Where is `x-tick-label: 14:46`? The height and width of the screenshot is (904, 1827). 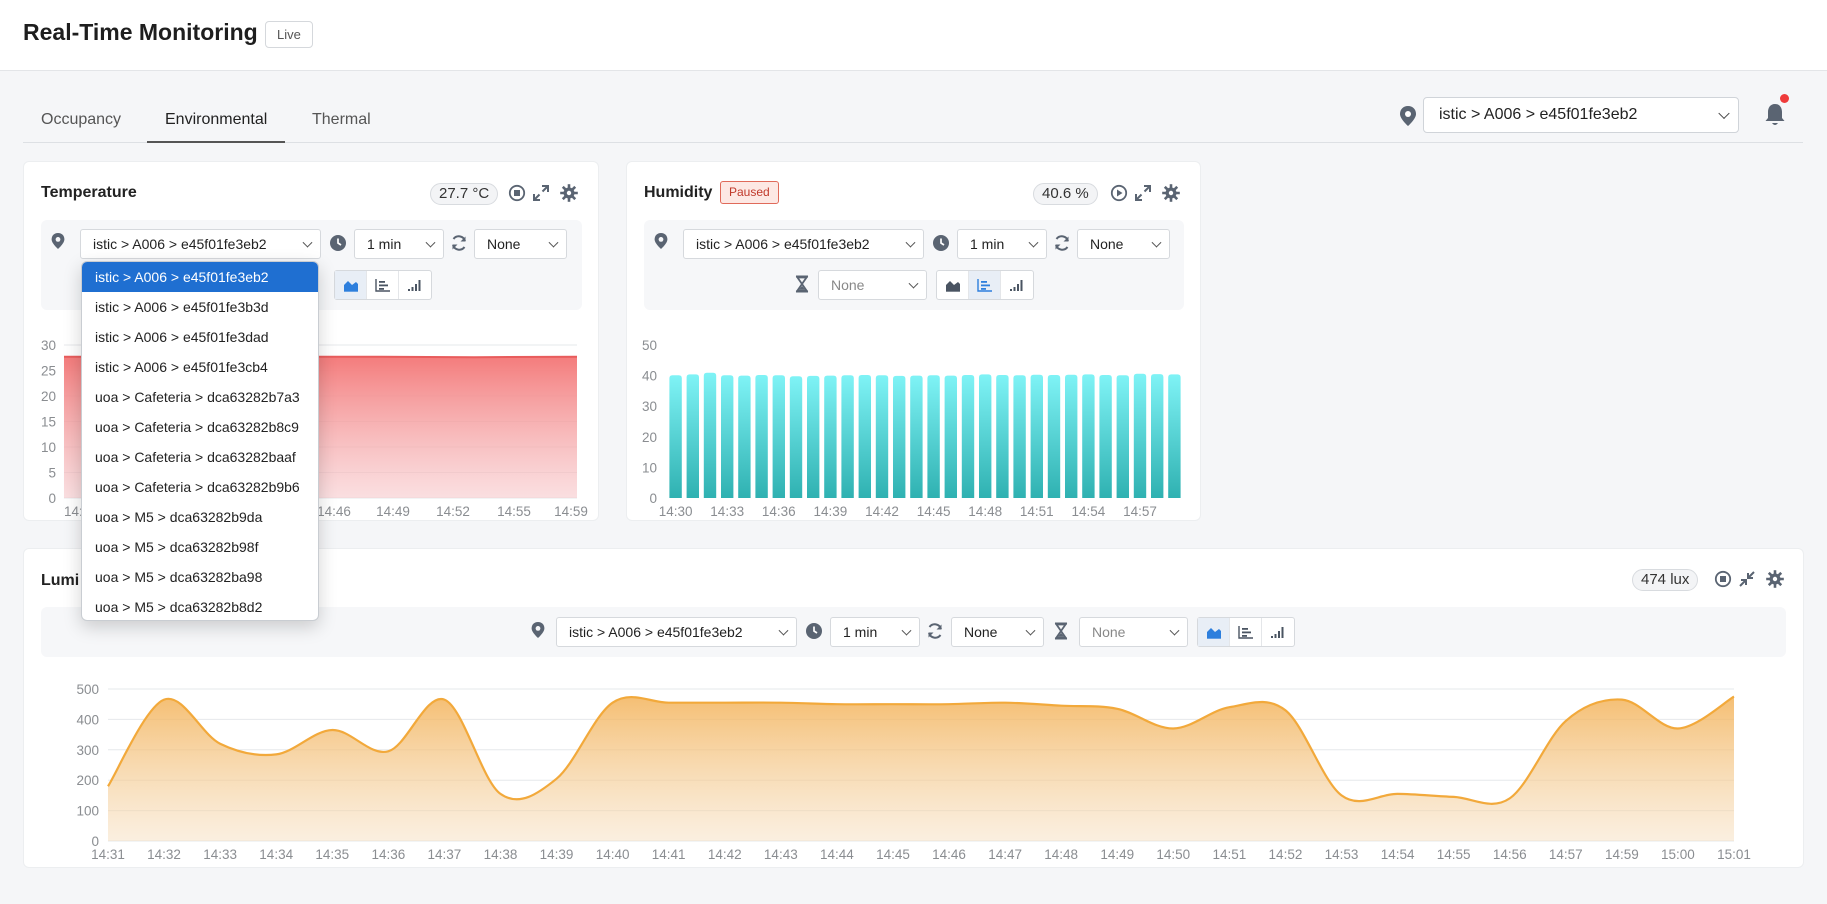 x-tick-label: 14:46 is located at coordinates (949, 854).